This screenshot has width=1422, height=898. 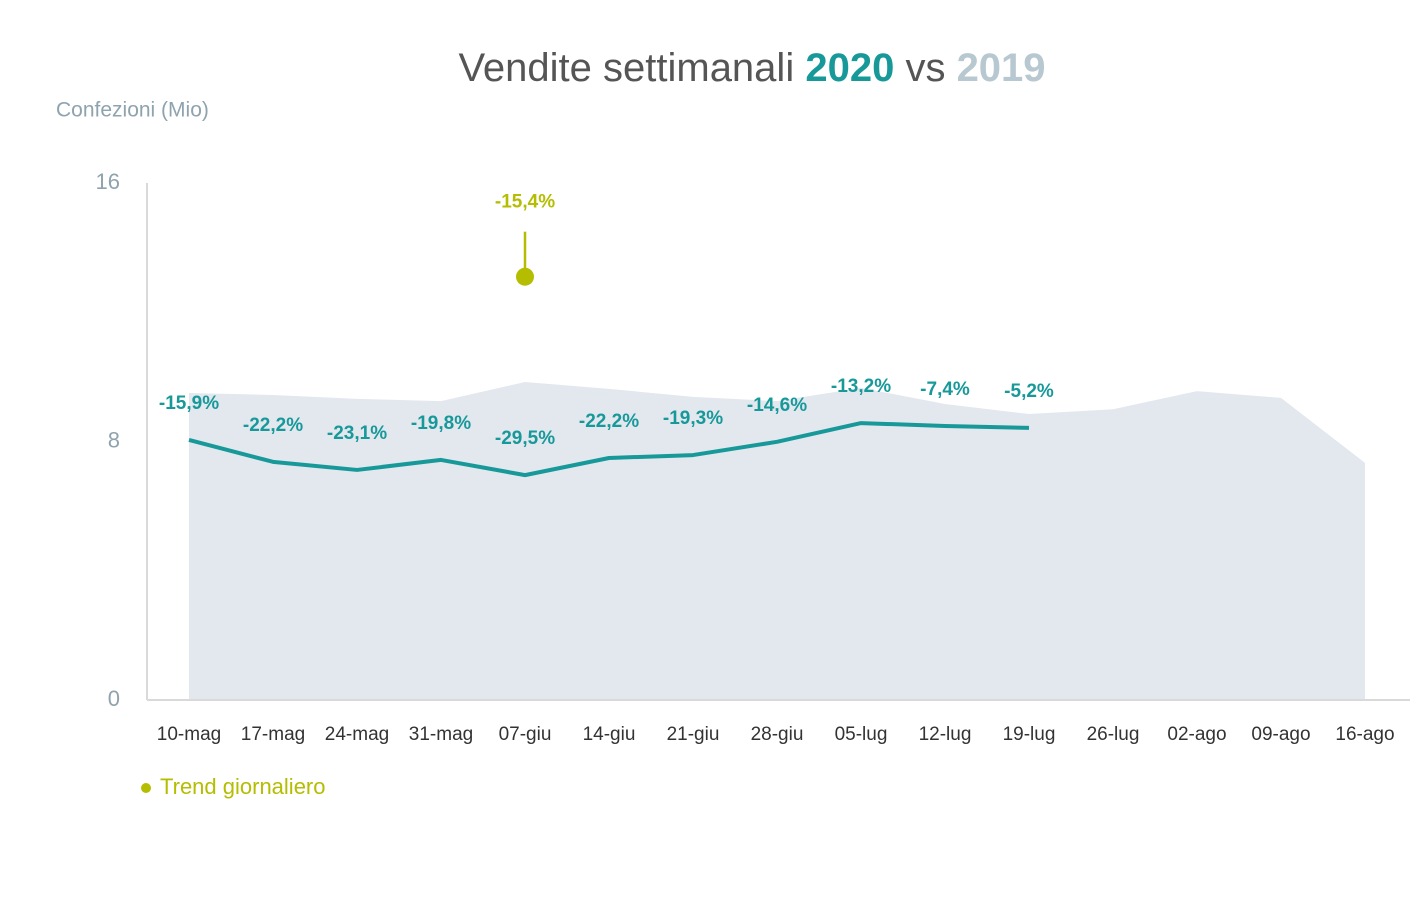 I want to click on legend-label: Trend giornaliero, so click(x=243, y=786).